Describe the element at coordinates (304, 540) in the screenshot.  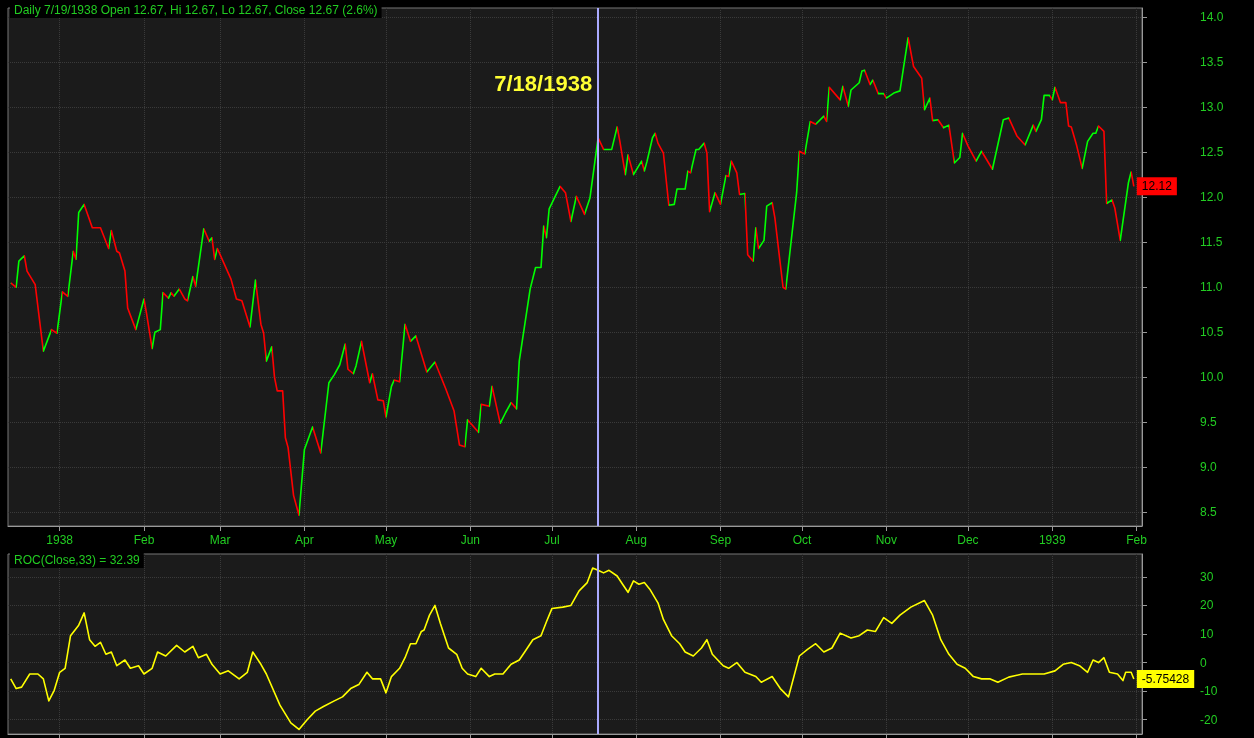
I see `x-tick-label: Apr` at that location.